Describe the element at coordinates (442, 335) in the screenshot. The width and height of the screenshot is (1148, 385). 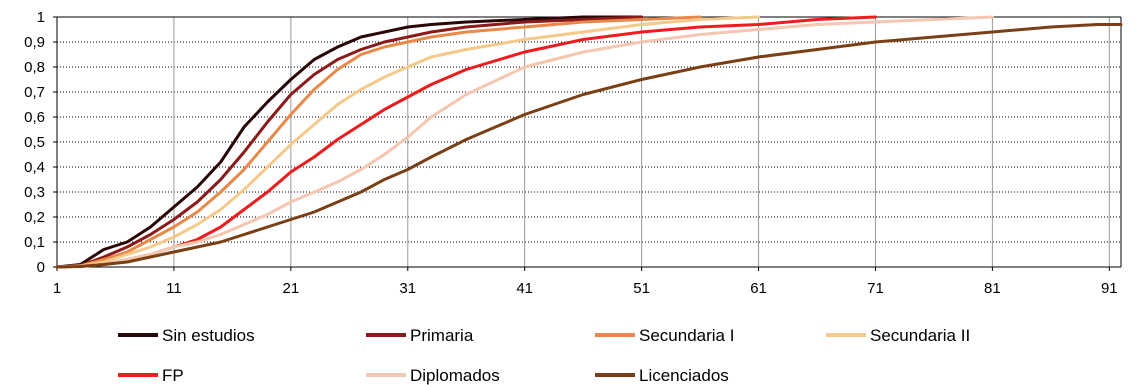
I see `legend-label: Primaria` at that location.